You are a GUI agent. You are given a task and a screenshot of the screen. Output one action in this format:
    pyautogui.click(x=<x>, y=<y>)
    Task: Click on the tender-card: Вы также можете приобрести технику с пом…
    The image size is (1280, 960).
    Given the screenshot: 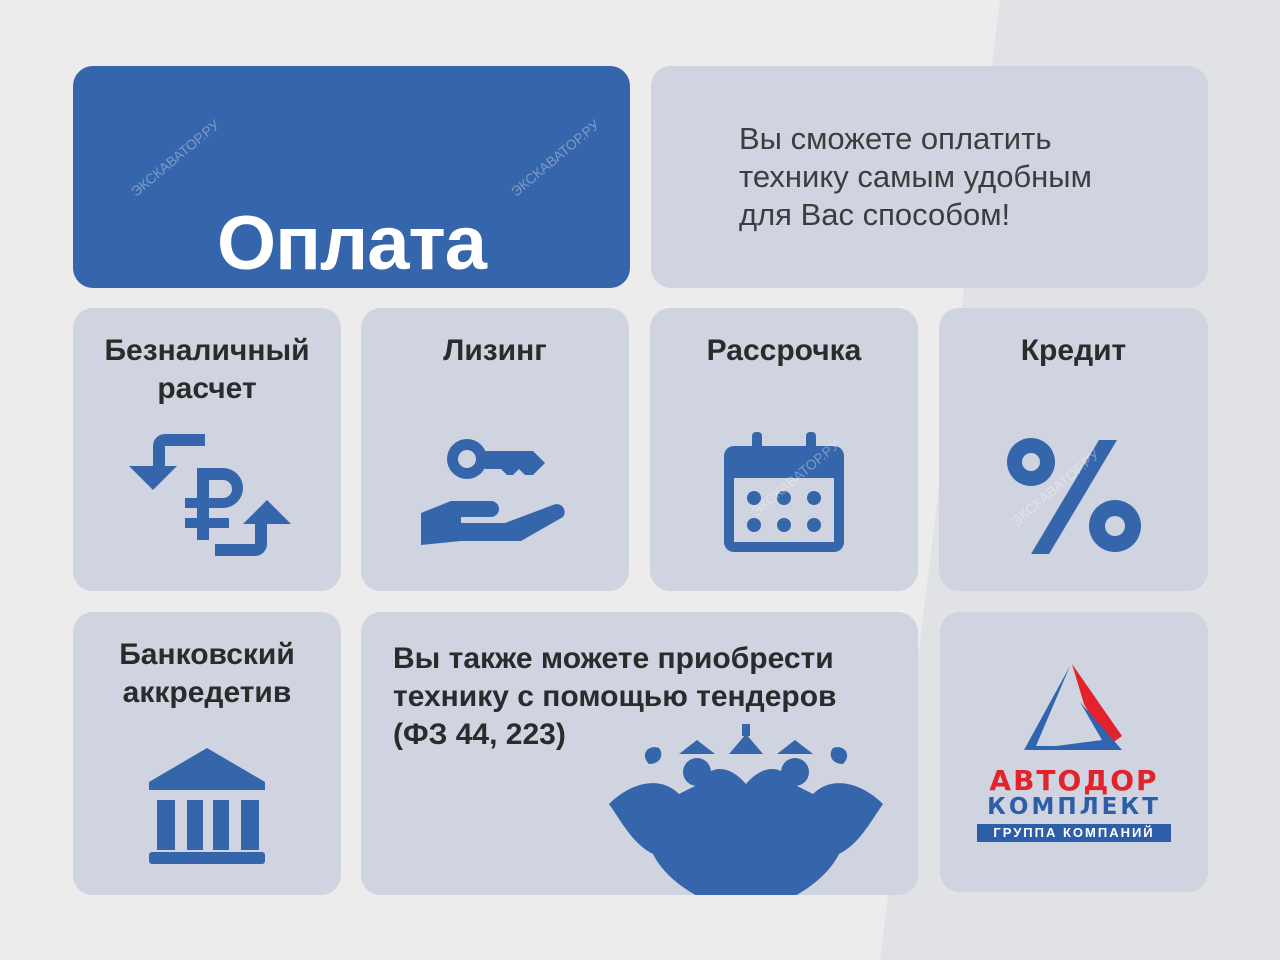 What is the action you would take?
    pyautogui.click(x=639, y=753)
    